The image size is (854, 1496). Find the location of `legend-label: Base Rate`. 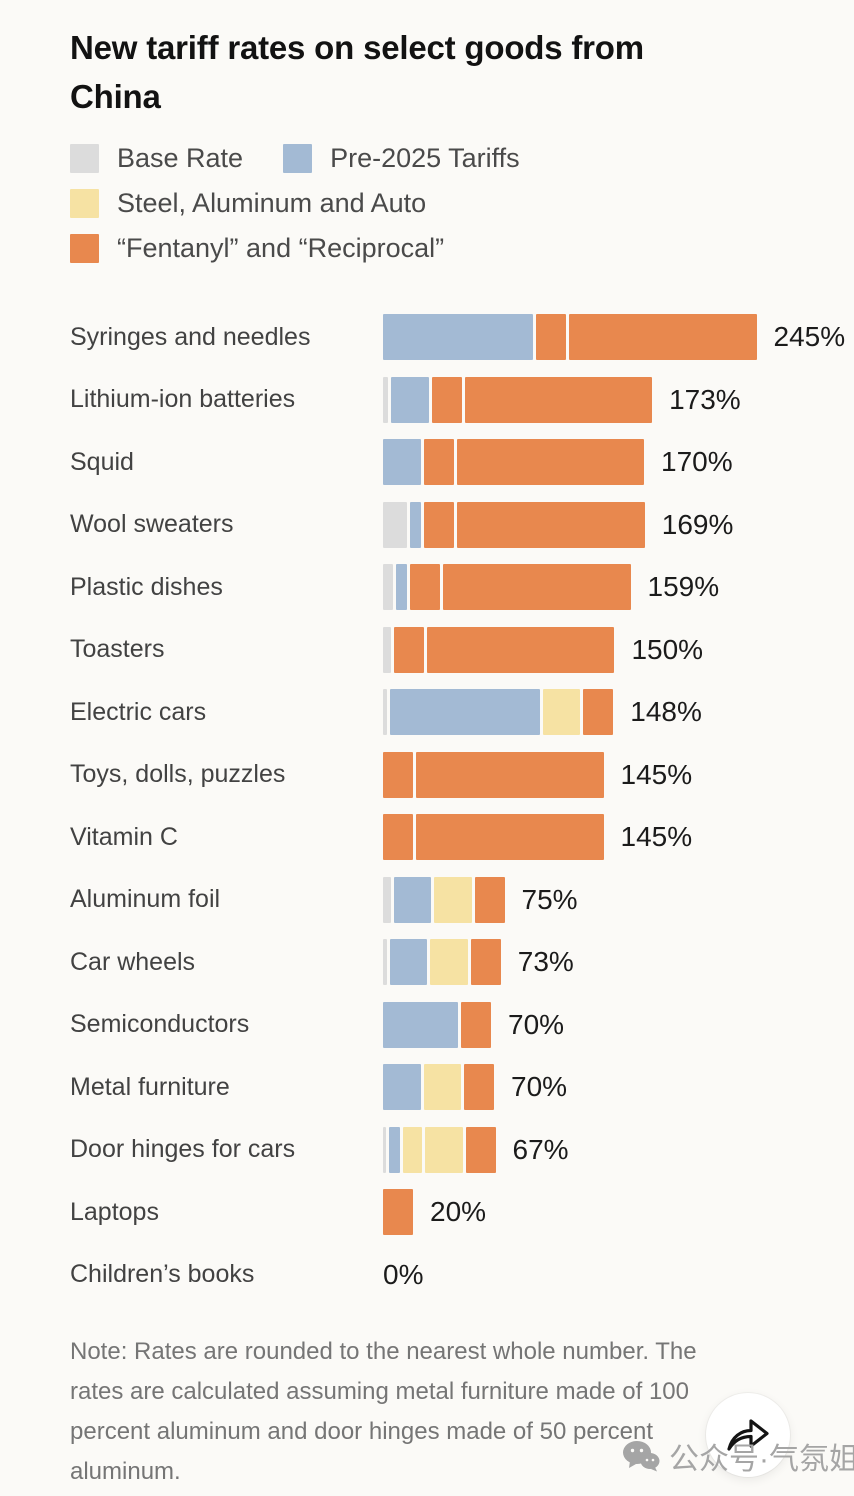

legend-label: Base Rate is located at coordinates (180, 158).